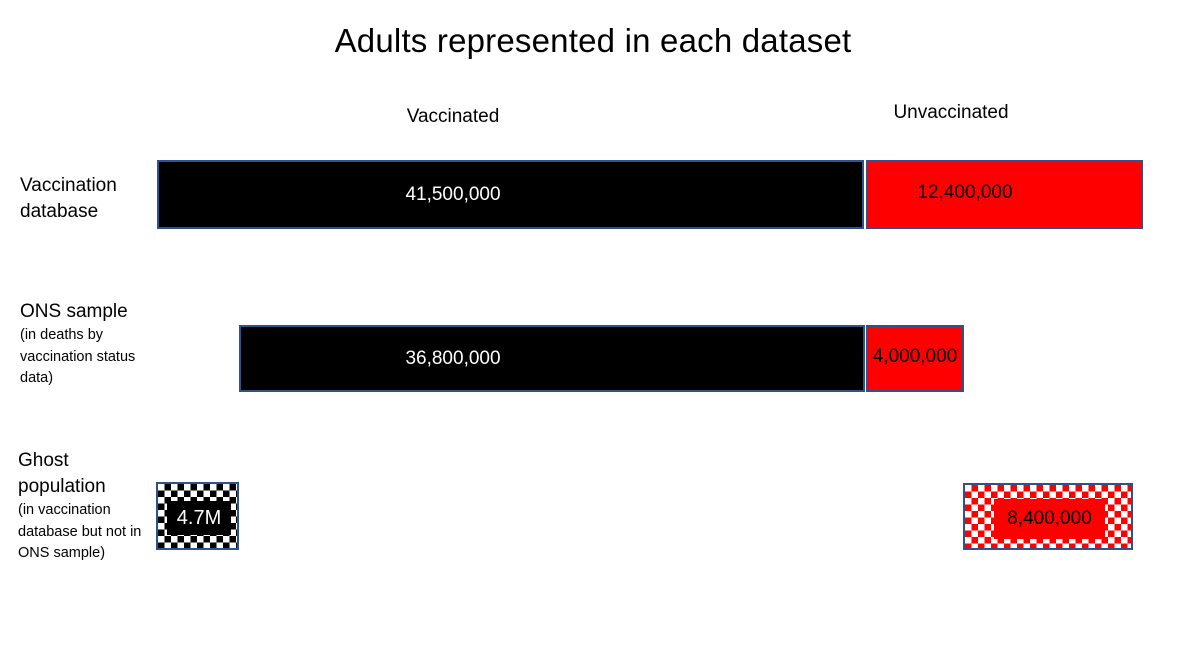 This screenshot has width=1186, height=658. I want to click on bar-value-ghost-population-vaccinated: 4.7M, so click(199, 518).